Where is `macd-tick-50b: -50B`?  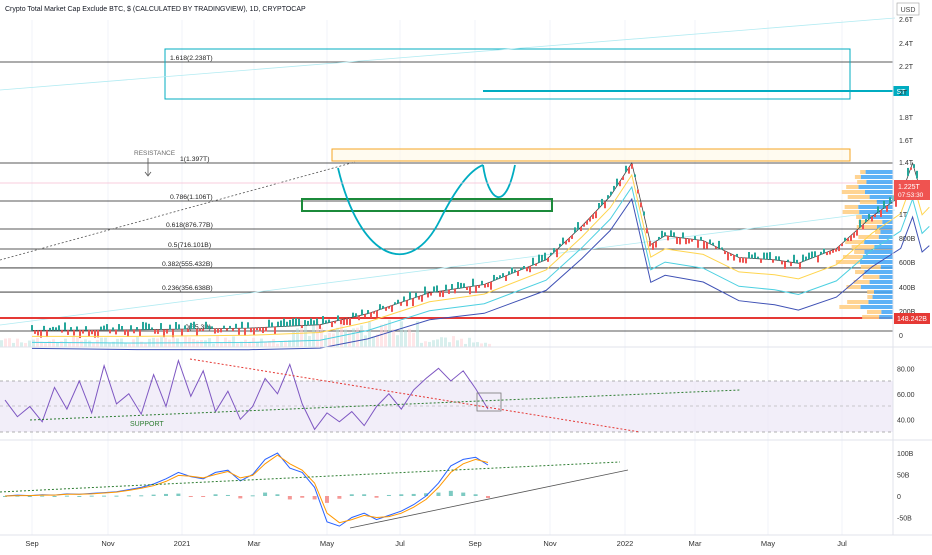
macd-tick-50b: -50B is located at coordinates (904, 519).